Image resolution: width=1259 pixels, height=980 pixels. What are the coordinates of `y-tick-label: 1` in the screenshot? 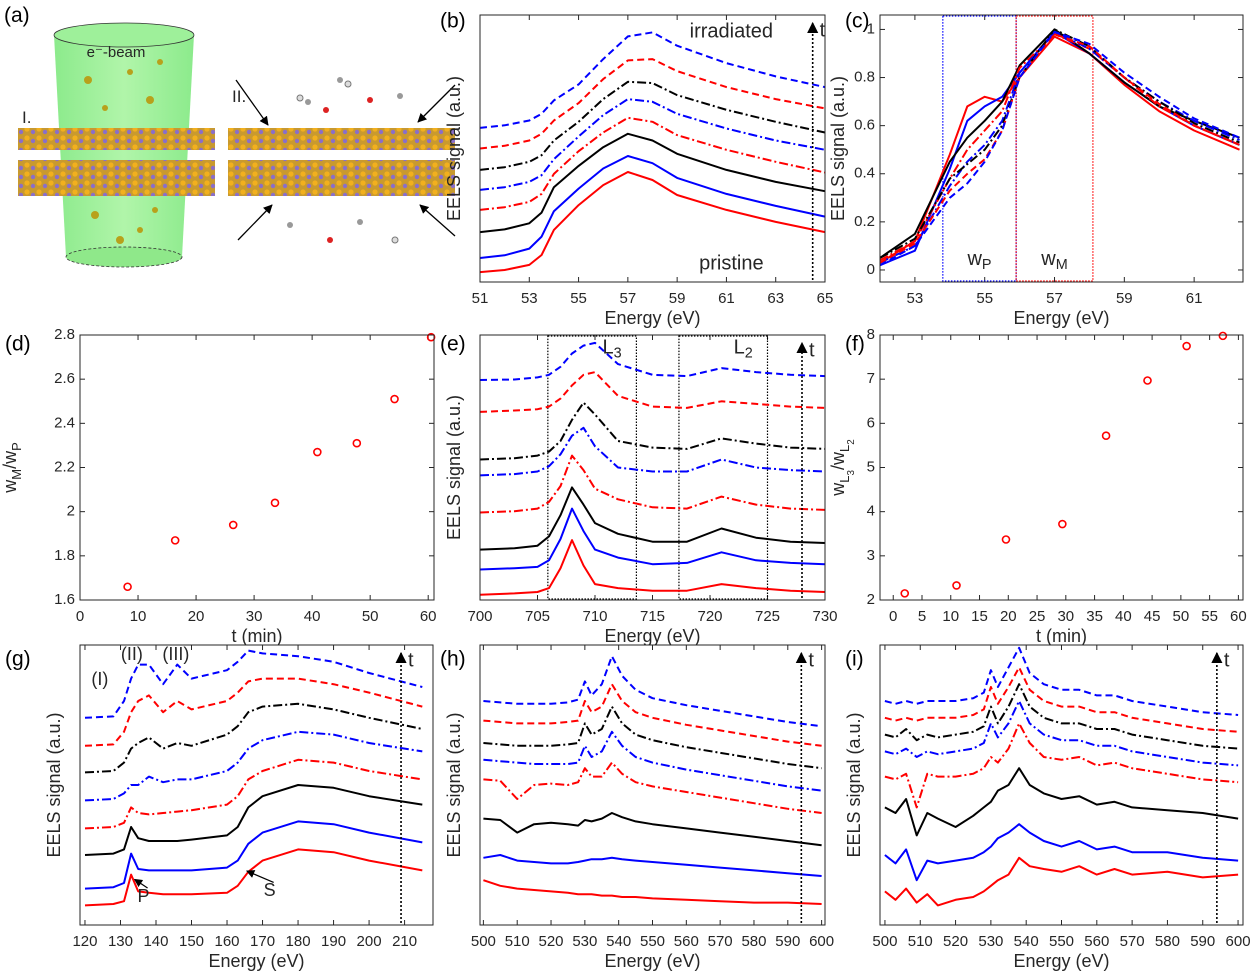 It's located at (871, 28).